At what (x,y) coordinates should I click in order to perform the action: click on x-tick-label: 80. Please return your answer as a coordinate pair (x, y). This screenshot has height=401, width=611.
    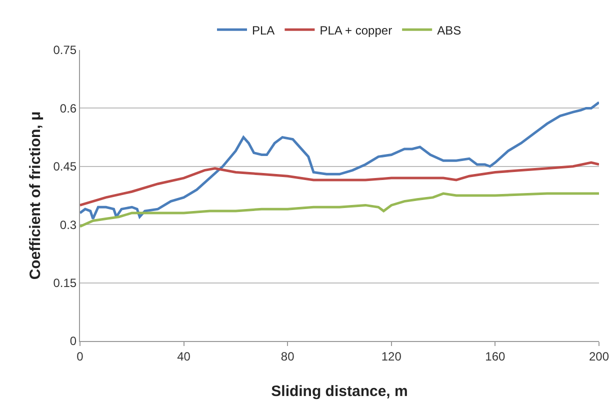
    Looking at the image, I should click on (287, 356).